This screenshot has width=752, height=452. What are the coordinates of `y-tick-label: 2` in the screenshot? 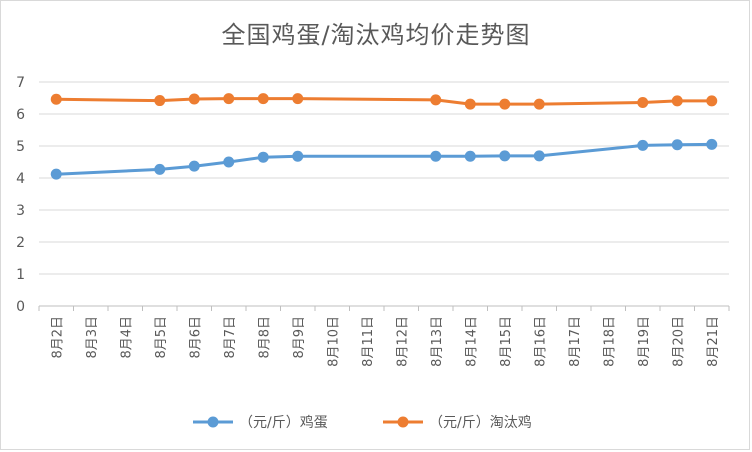 It's located at (20, 243).